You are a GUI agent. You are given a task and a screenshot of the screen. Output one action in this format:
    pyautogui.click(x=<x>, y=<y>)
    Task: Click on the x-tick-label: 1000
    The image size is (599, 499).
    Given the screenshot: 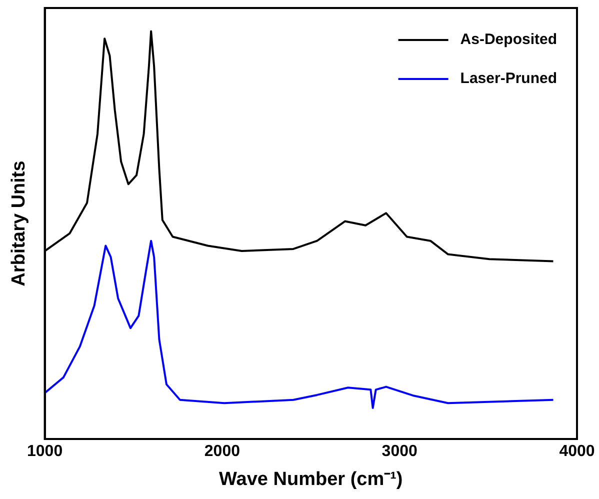 What is the action you would take?
    pyautogui.click(x=45, y=451)
    